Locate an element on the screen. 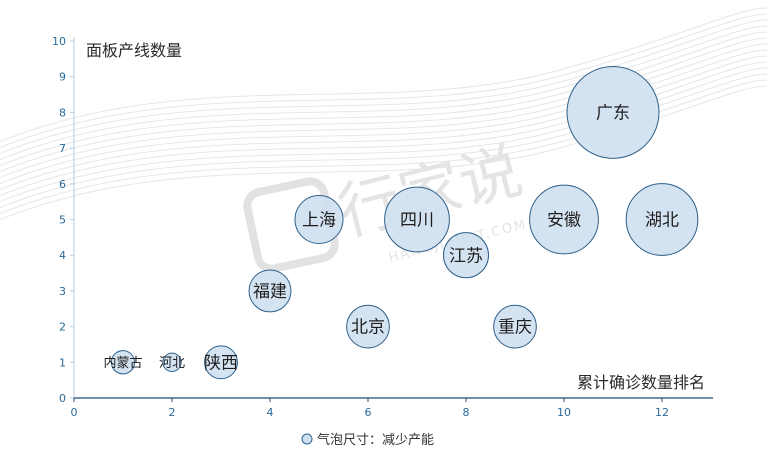 This screenshot has width=767, height=467. bubble-label-四川: 四川 is located at coordinates (417, 221).